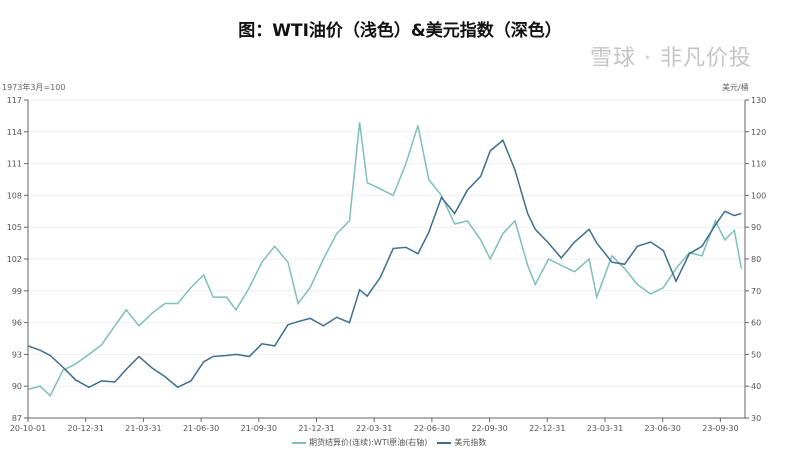  Describe the element at coordinates (400, 31) in the screenshot. I see `chart-title: 图：WTI油价（浅色）&美元指数（深色）` at that location.